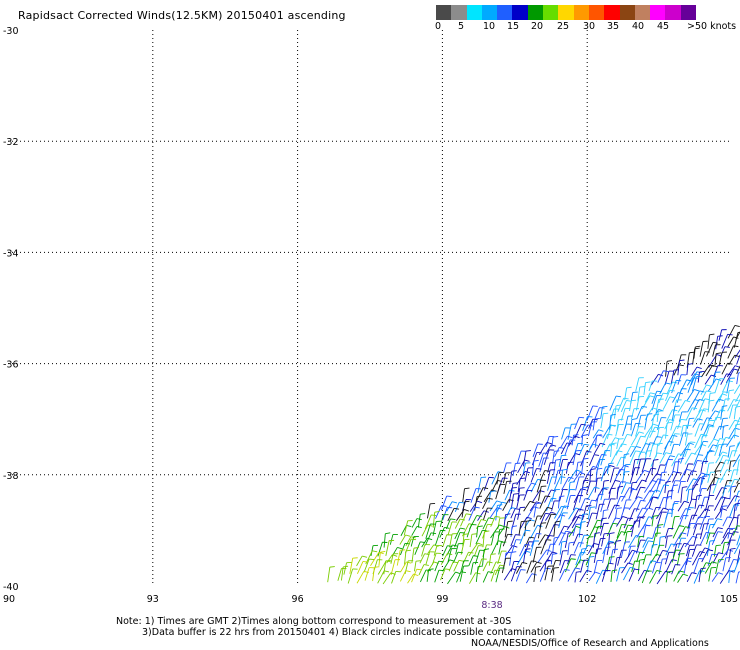 This screenshot has height=650, width=740. Describe the element at coordinates (585, 28) in the screenshot. I see `colorbar-labels: 0 5 10 15 20 25 30 35 40 45 >50 knots` at that location.